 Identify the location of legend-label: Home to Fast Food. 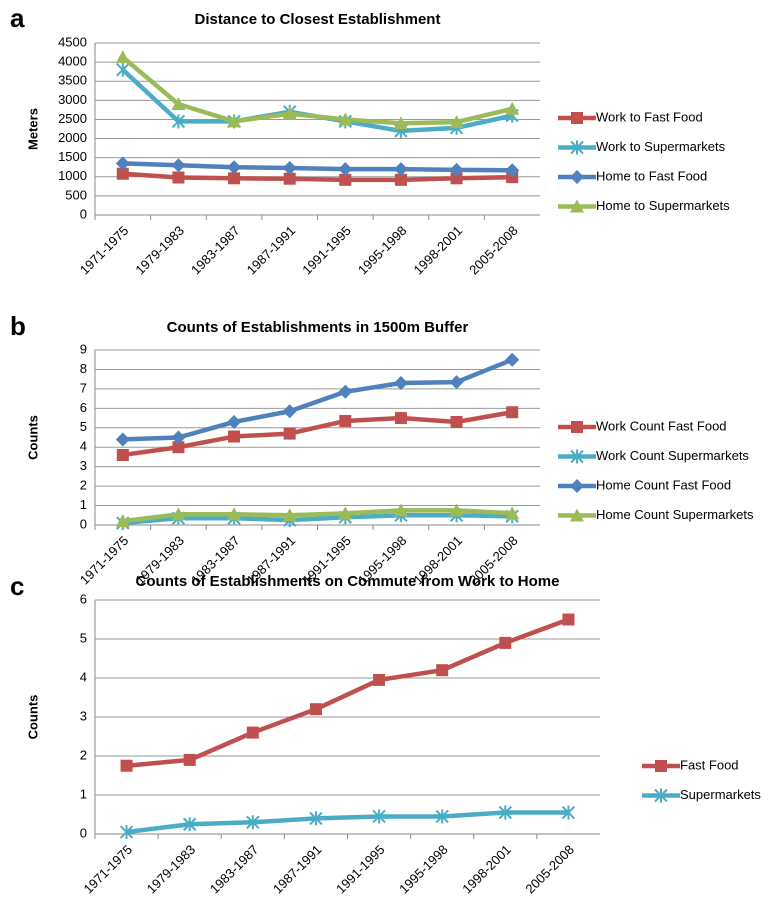
(651, 175).